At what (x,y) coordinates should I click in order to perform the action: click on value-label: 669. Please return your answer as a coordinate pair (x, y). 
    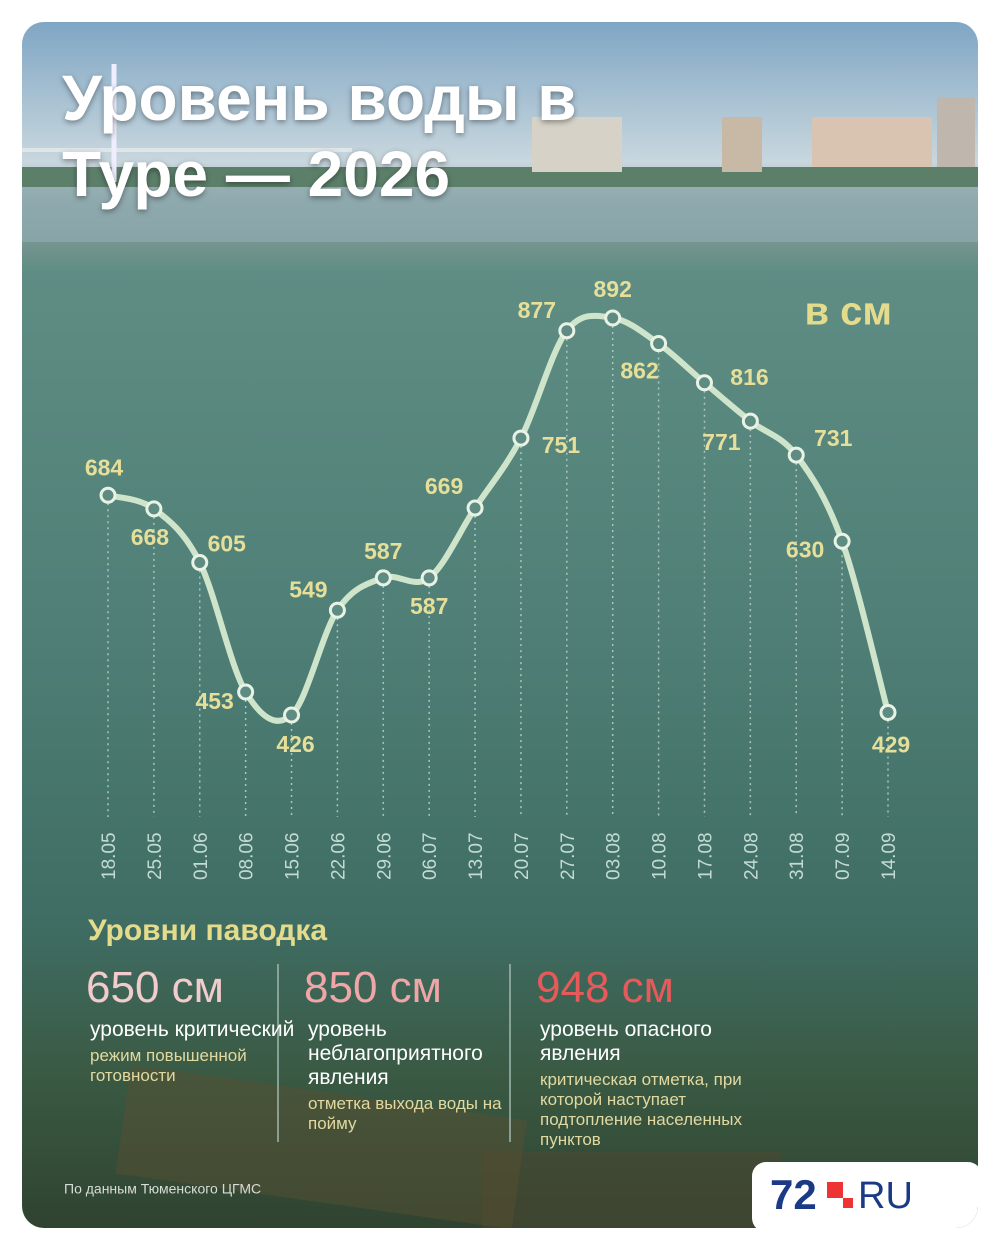
    Looking at the image, I should click on (444, 486).